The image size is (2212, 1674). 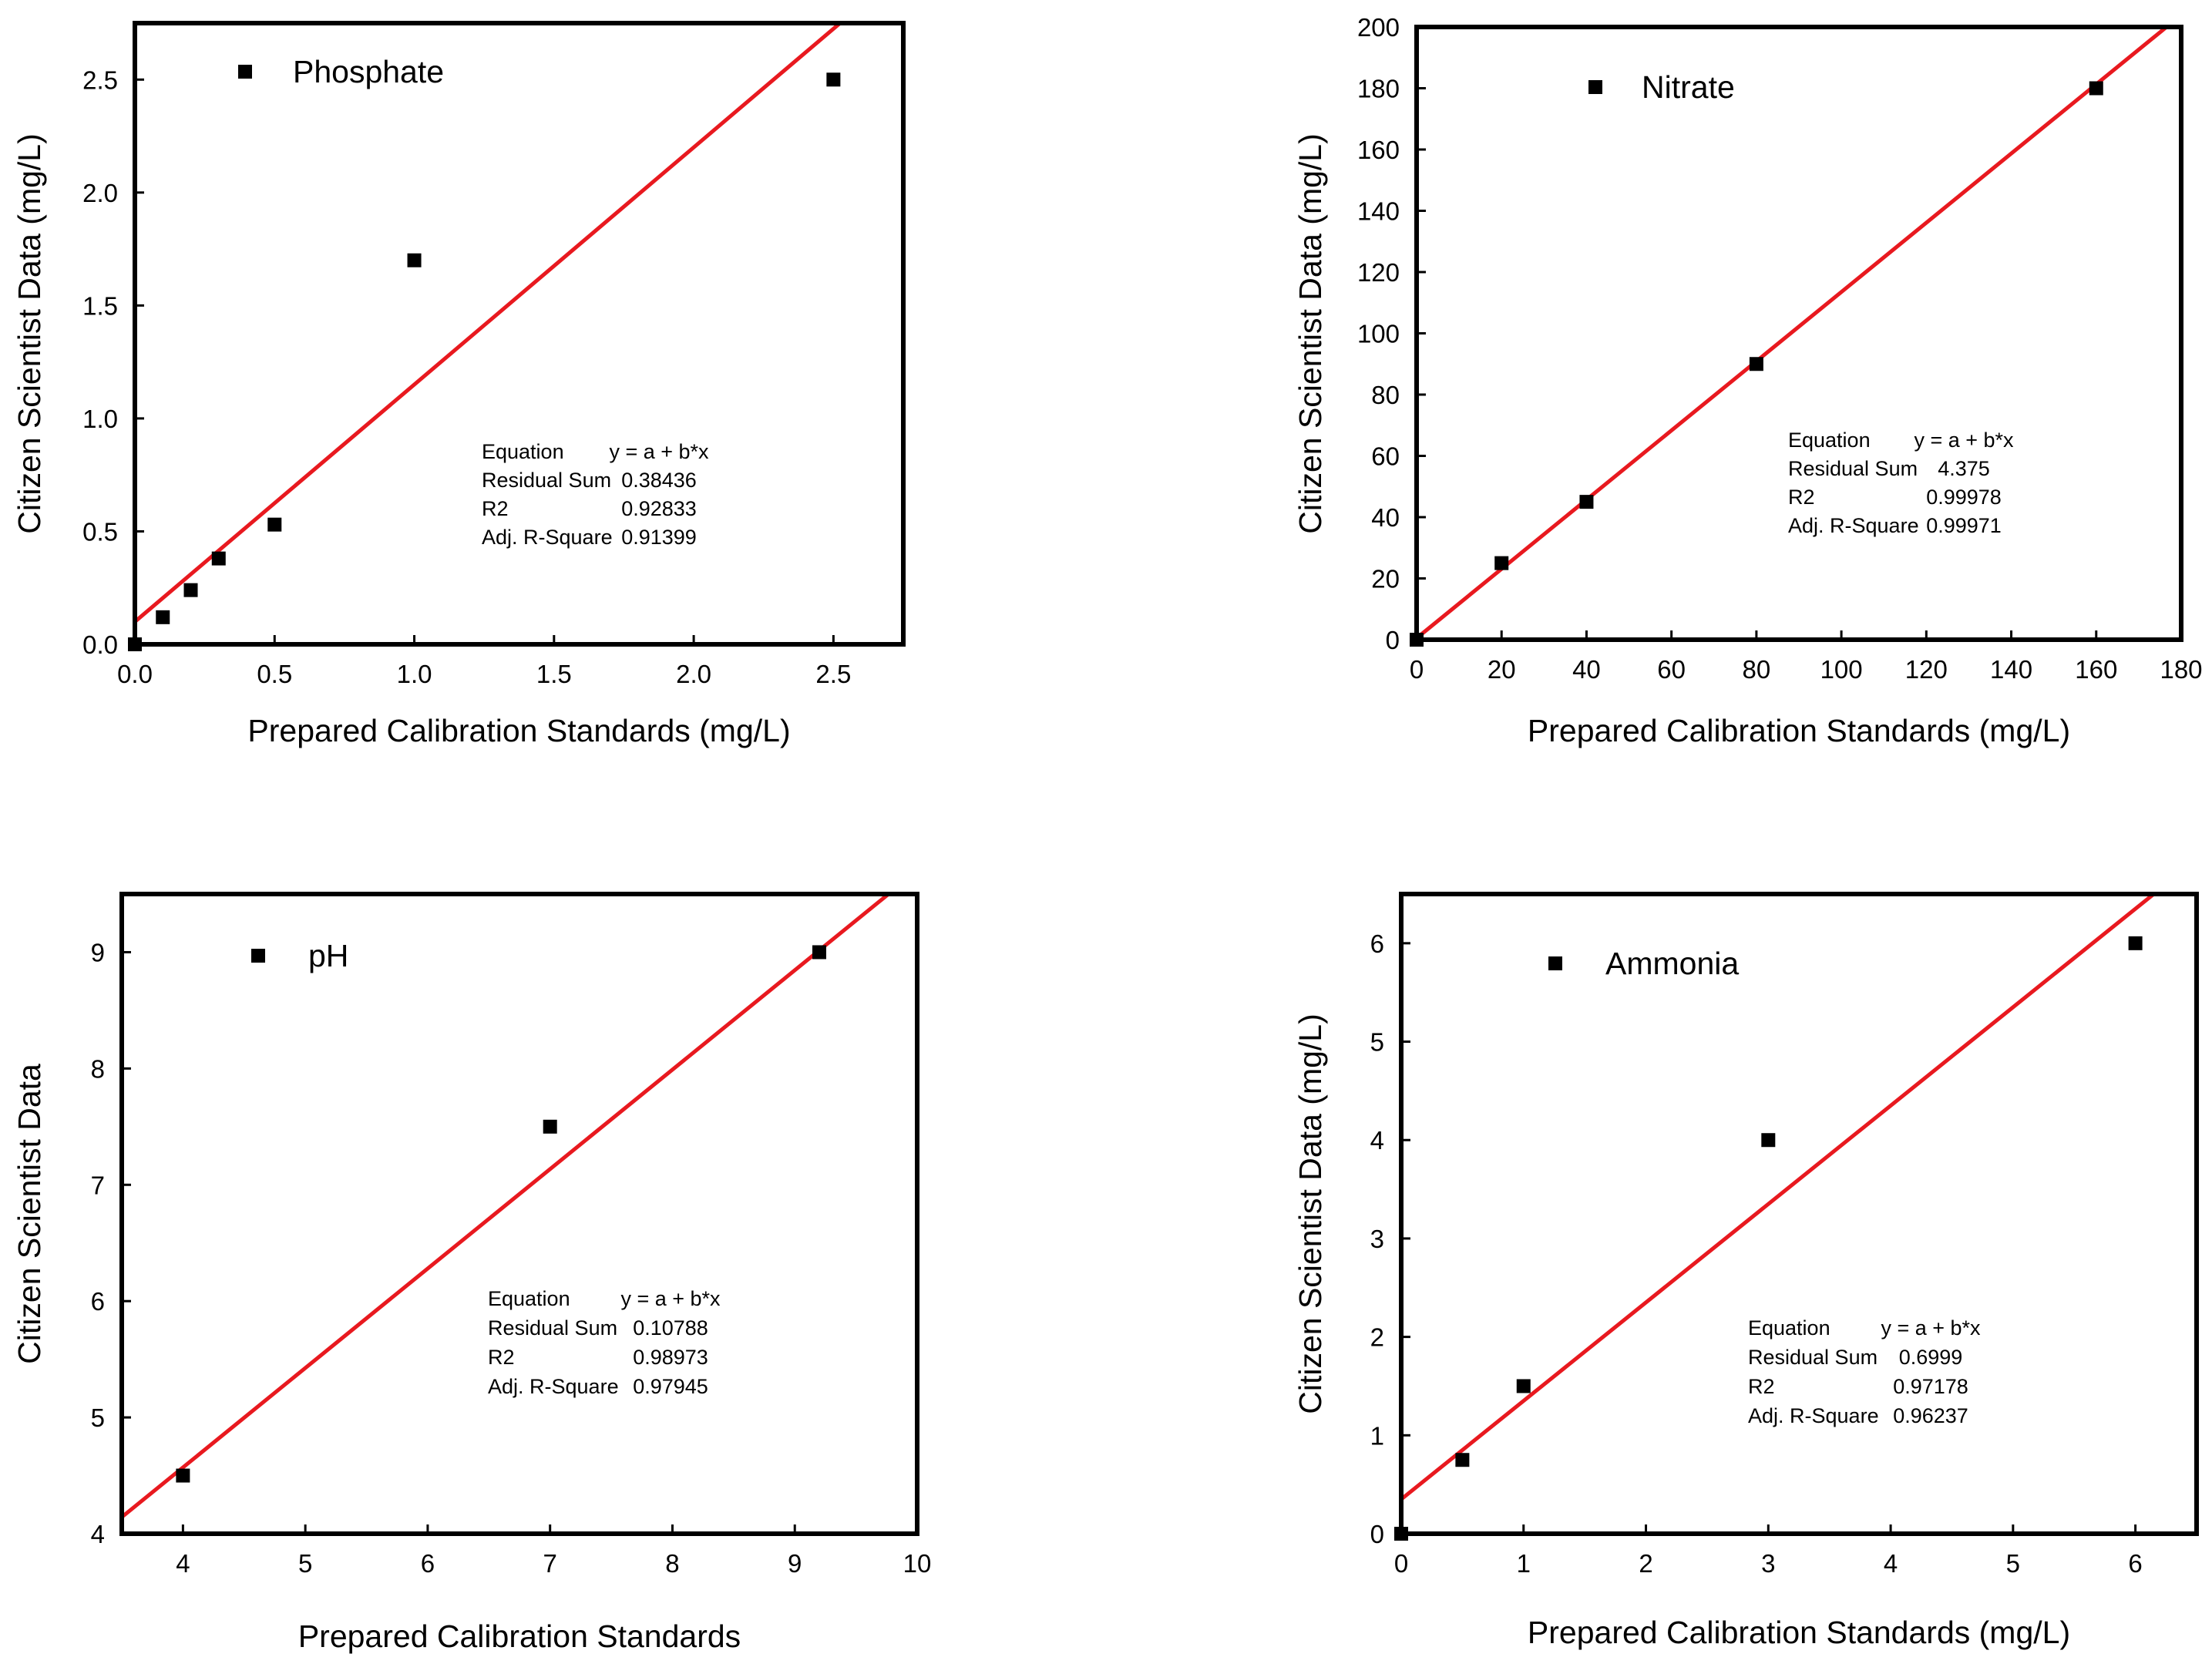 What do you see at coordinates (1377, 1140) in the screenshot?
I see `ammonia-y-tick-label: 4` at bounding box center [1377, 1140].